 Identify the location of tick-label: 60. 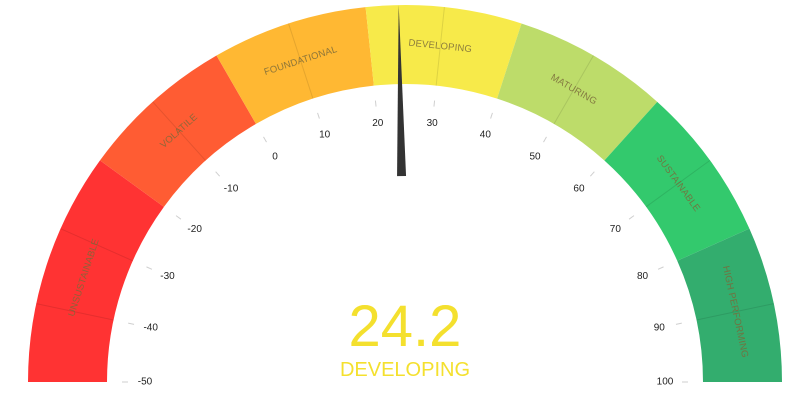
(579, 188).